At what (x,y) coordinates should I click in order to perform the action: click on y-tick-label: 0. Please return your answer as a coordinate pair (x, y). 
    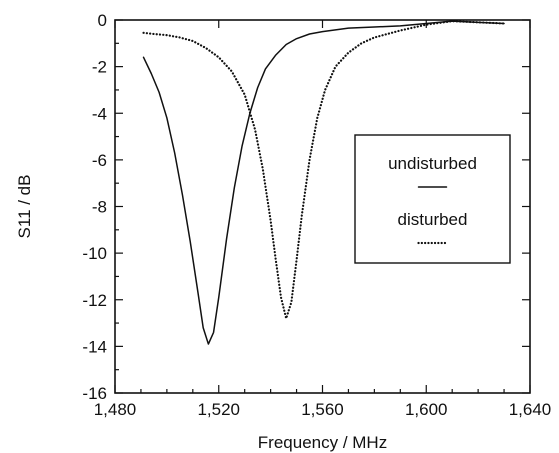
    Looking at the image, I should click on (102, 20).